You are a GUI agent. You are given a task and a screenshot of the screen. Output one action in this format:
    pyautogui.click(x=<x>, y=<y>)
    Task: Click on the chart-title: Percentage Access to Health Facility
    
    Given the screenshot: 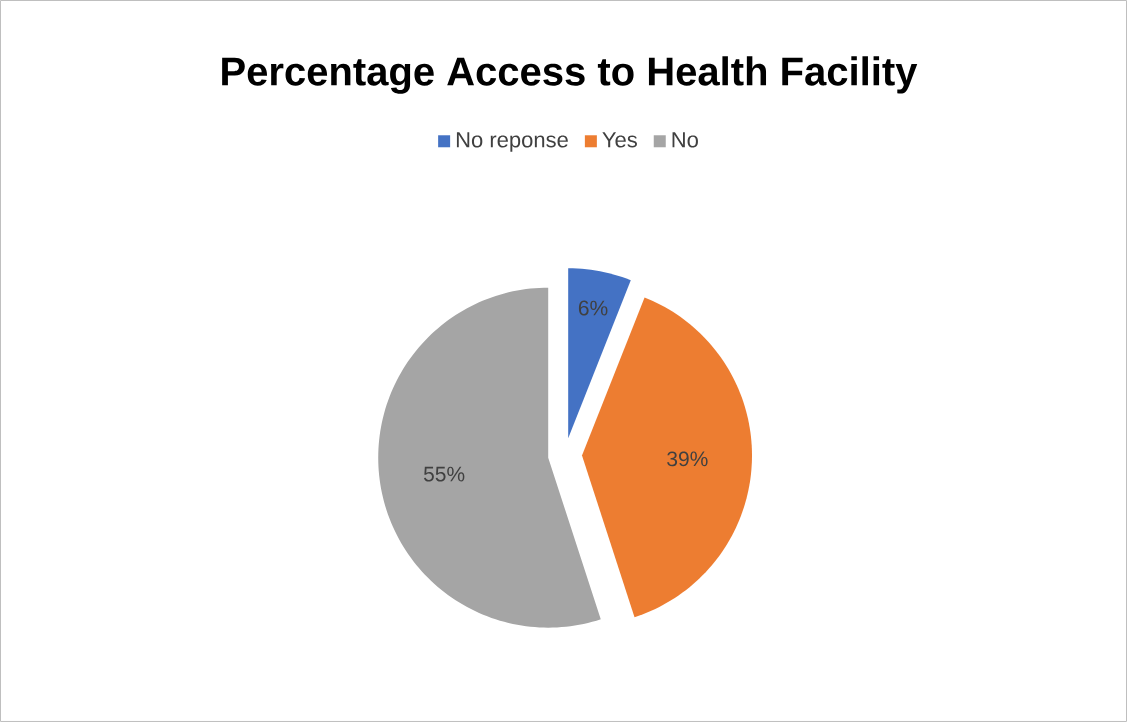 What is the action you would take?
    pyautogui.click(x=570, y=75)
    